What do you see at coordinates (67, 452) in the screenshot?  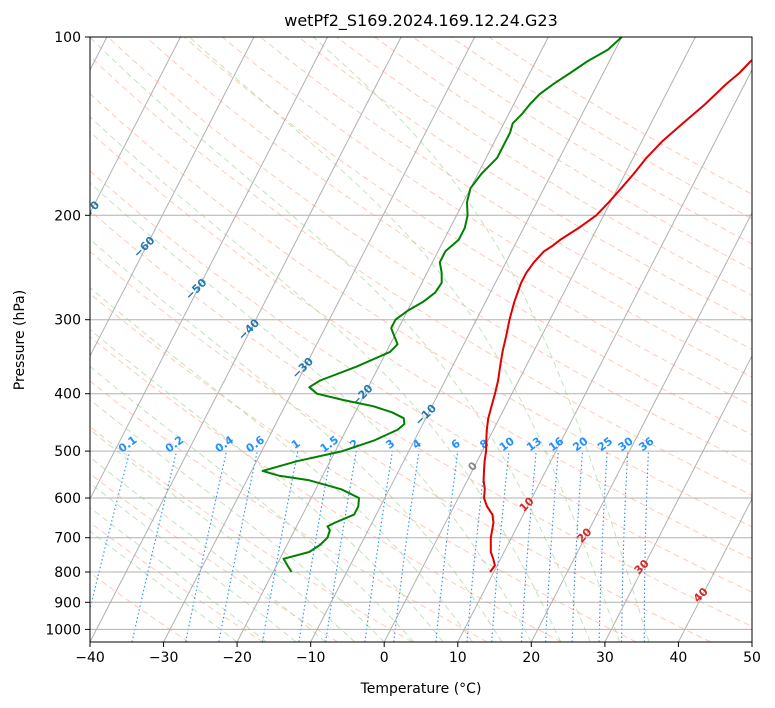 I see `y-tick-label: 500` at bounding box center [67, 452].